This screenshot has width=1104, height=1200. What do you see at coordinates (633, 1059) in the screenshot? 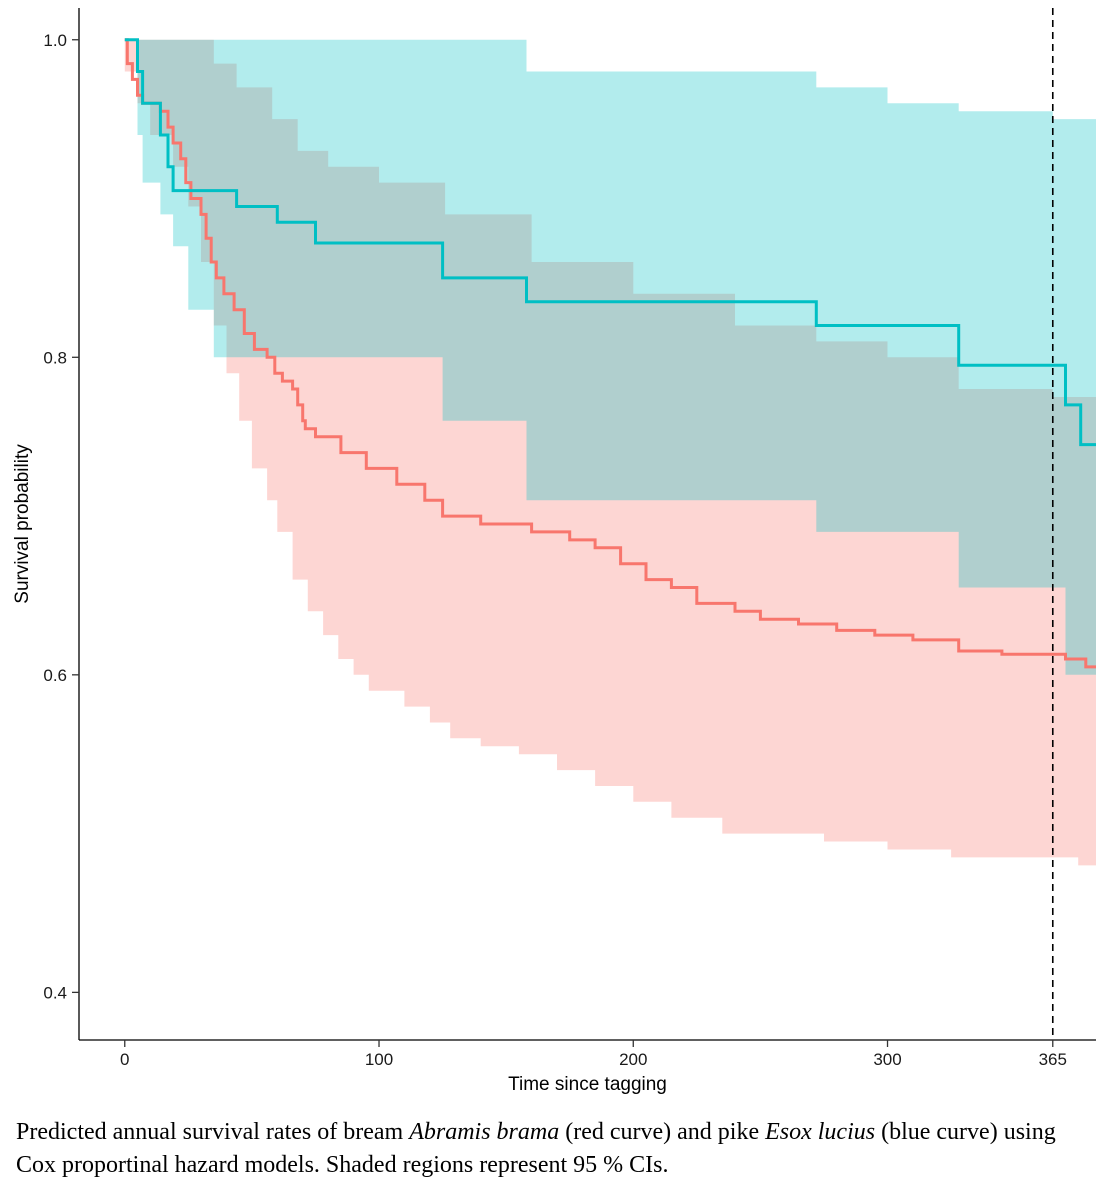
I see `x-tick-label: 200` at bounding box center [633, 1059].